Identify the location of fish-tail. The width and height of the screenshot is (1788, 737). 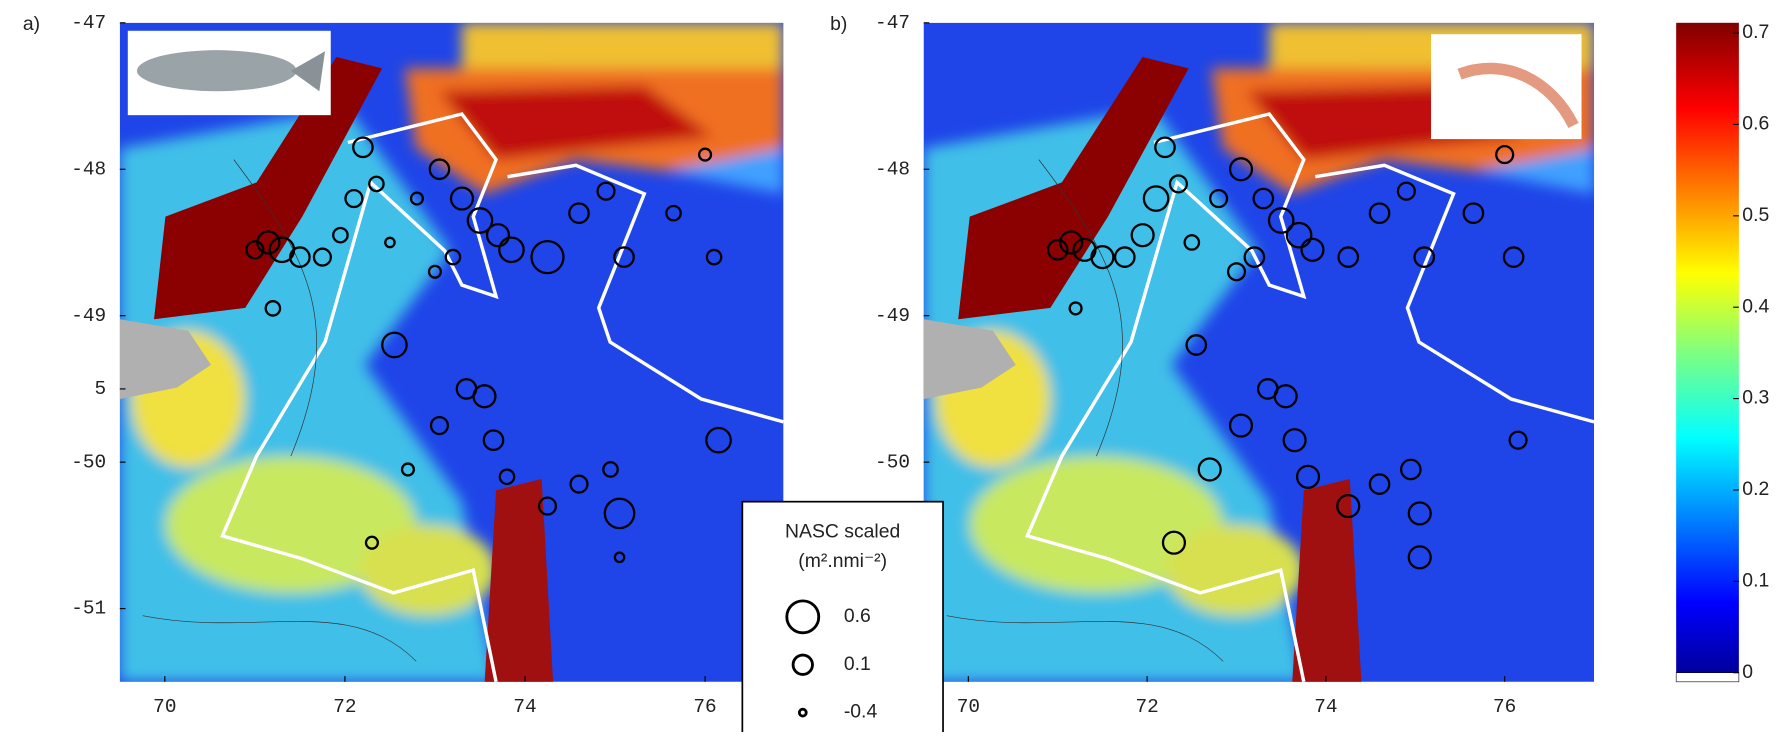
(308, 71).